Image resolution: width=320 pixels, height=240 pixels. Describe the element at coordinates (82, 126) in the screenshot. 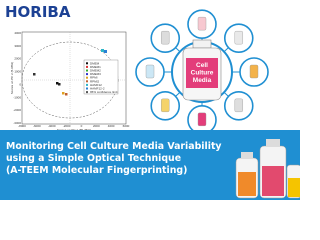

I see `x-tick-label: 0` at that location.